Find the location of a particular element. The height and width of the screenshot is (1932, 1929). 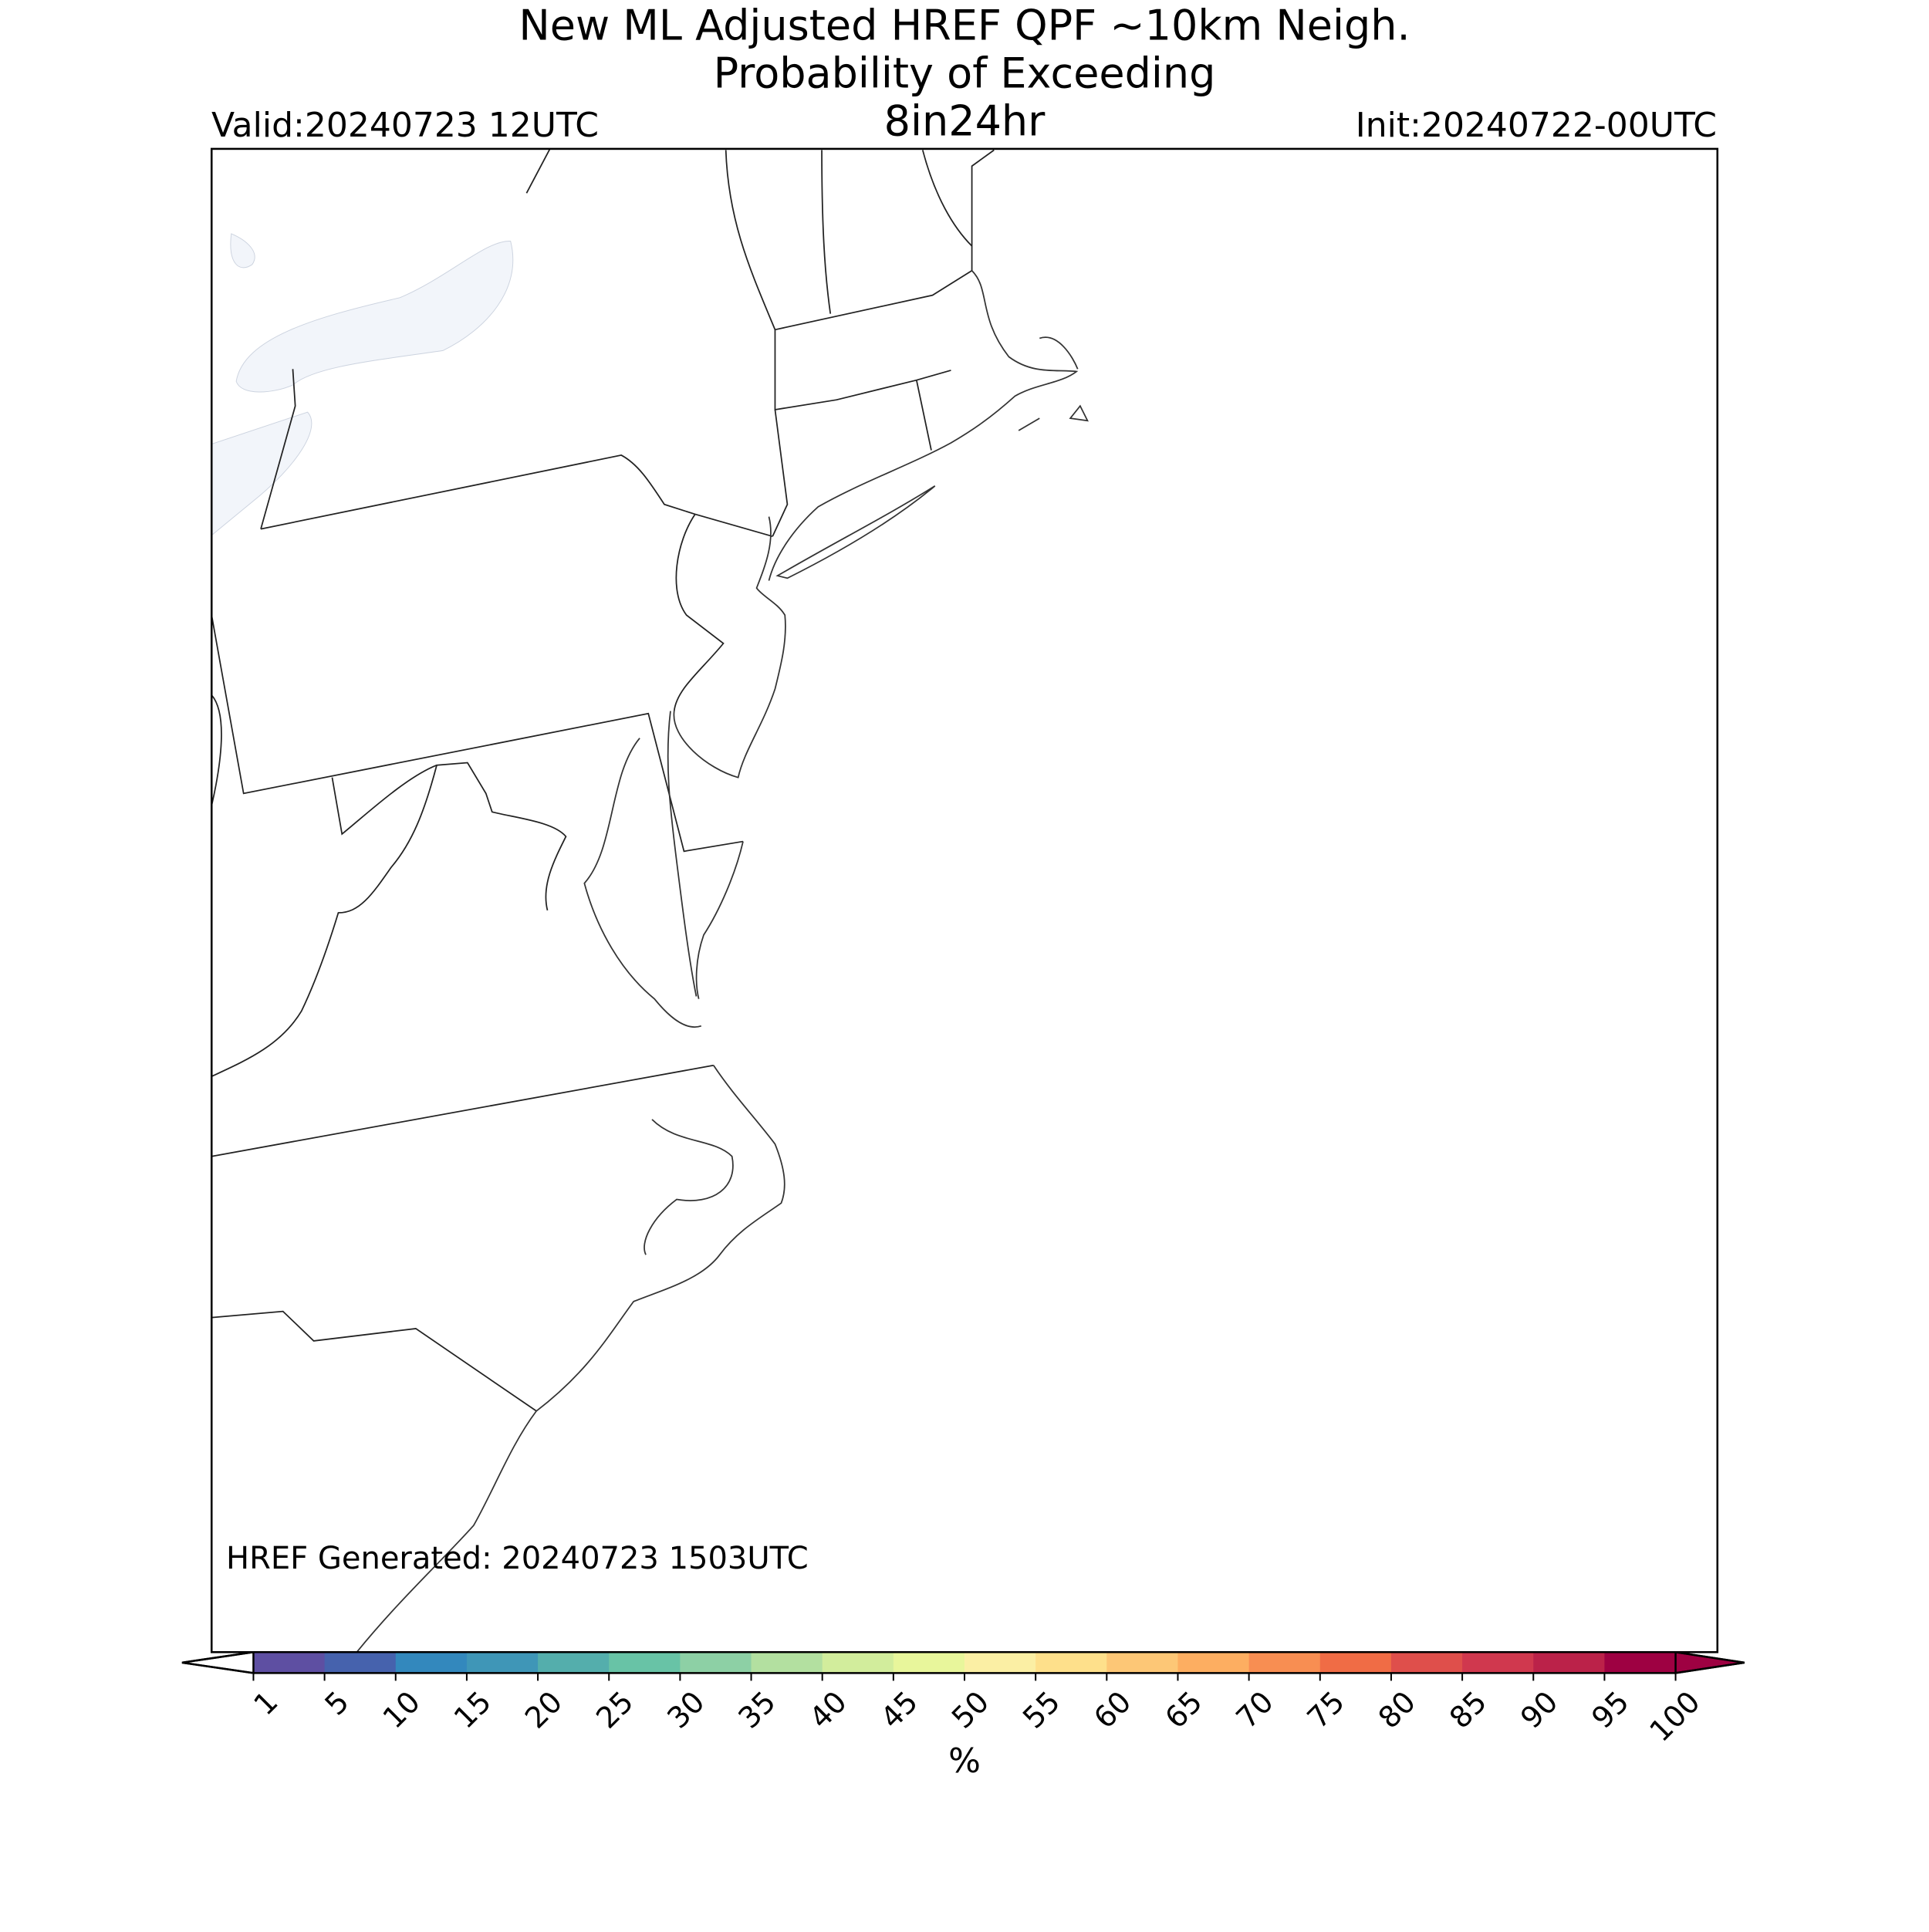

colorbar-tick-label: 65 is located at coordinates (1183, 1709).